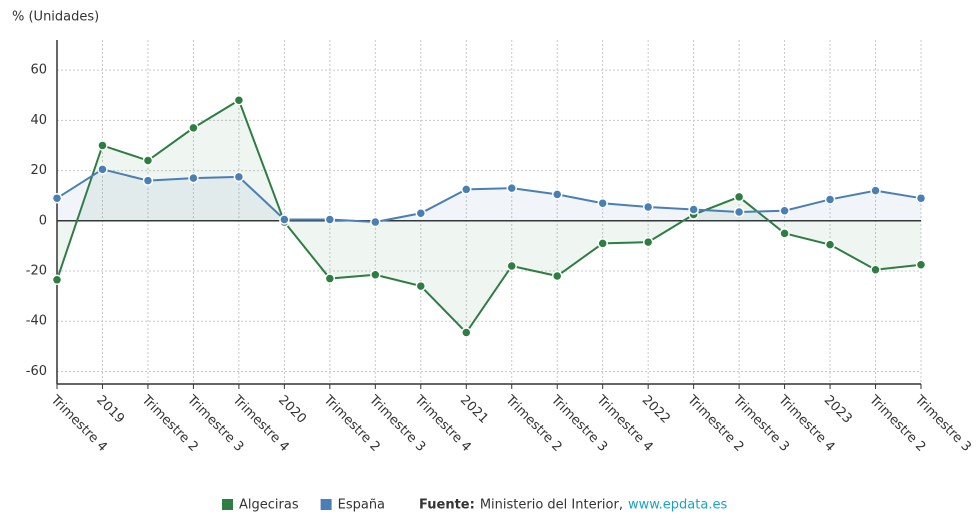  What do you see at coordinates (110, 410) in the screenshot?
I see `x-tick-label: 2019` at bounding box center [110, 410].